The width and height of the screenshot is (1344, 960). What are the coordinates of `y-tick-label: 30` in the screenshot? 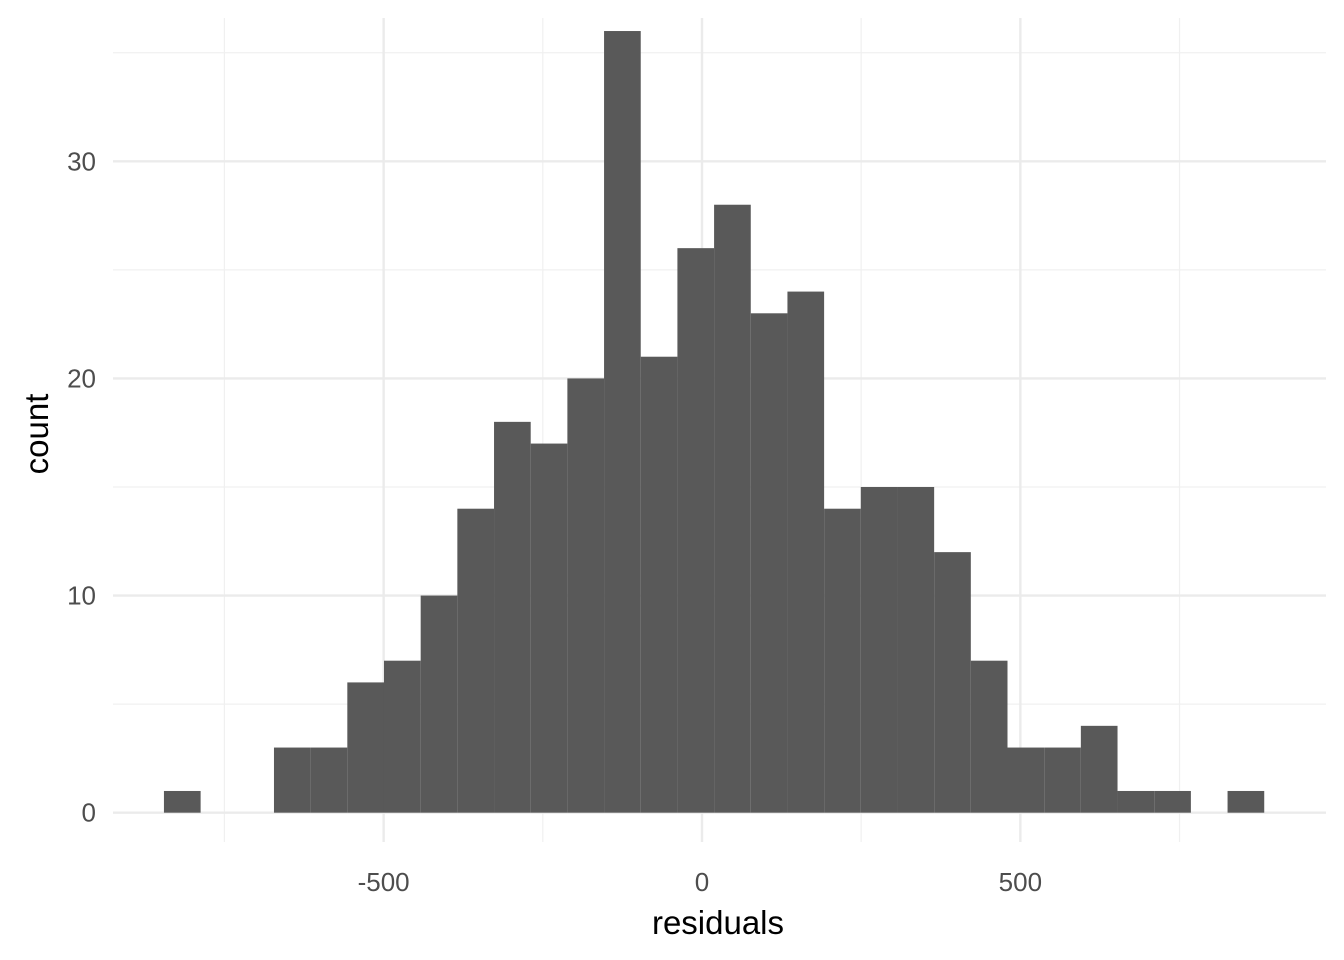 It's located at (81, 161).